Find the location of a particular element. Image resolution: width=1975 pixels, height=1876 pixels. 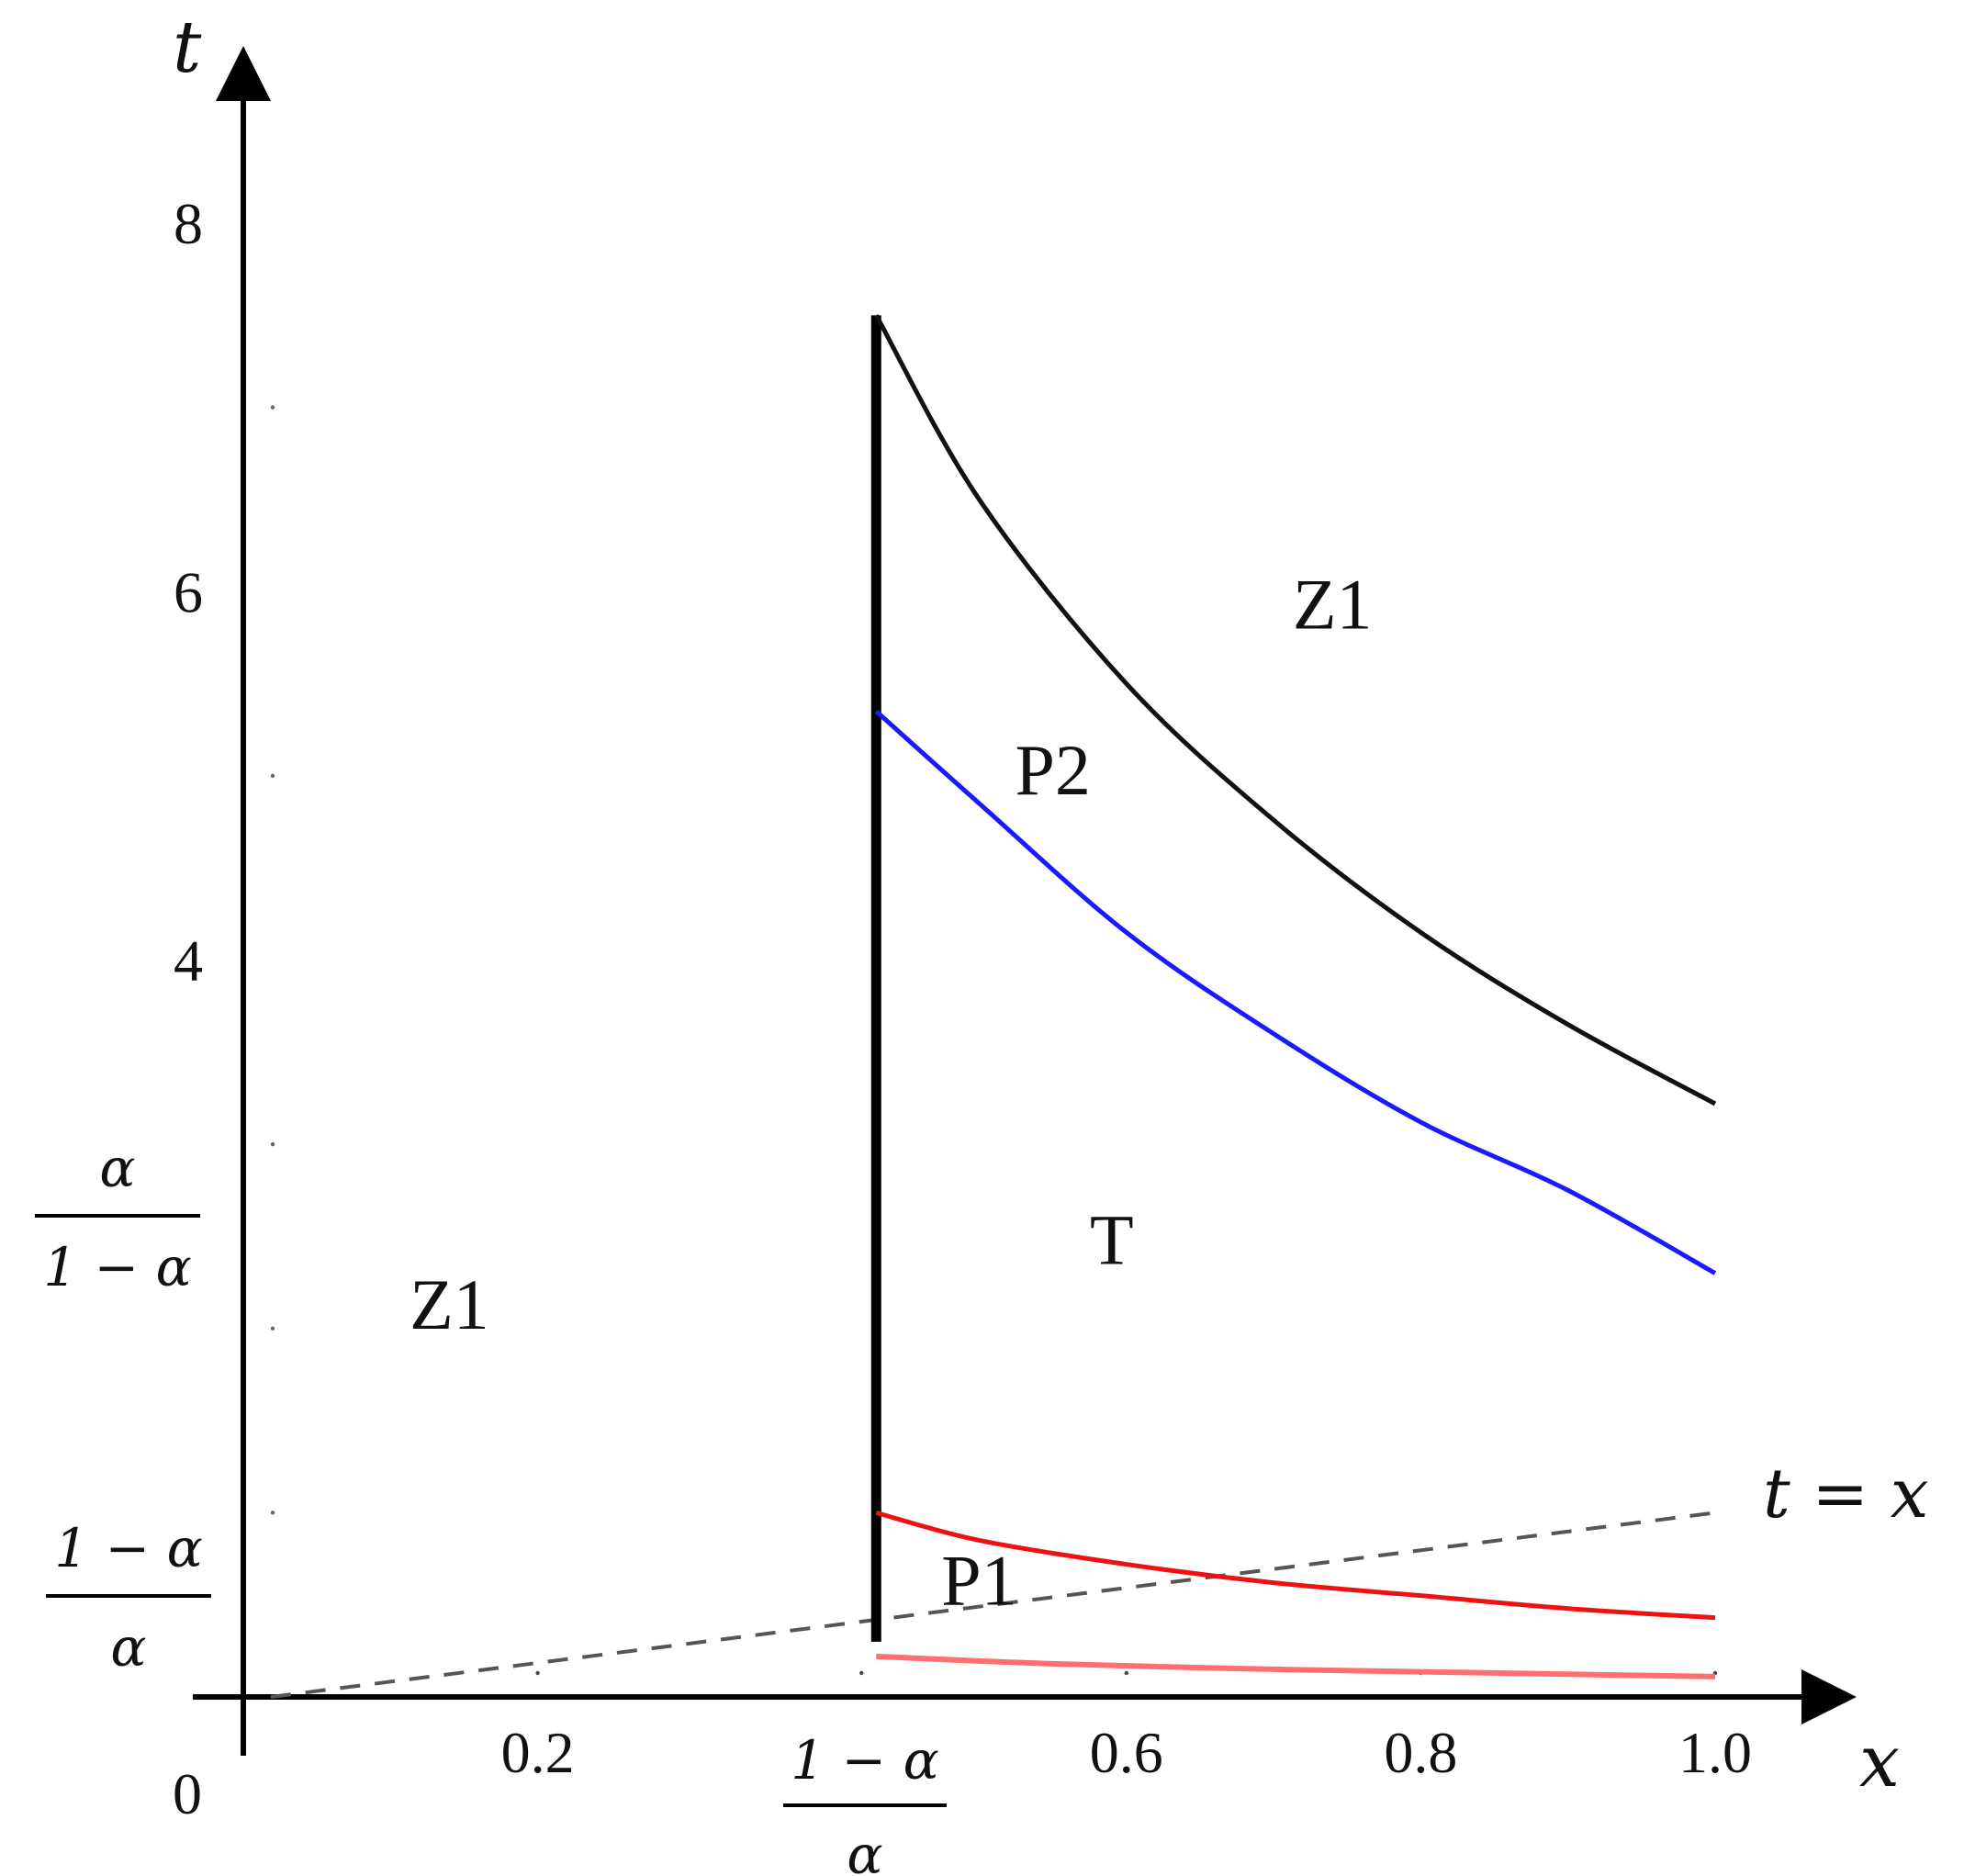

x-tick-label-1: 0.6 is located at coordinates (1126, 1752).